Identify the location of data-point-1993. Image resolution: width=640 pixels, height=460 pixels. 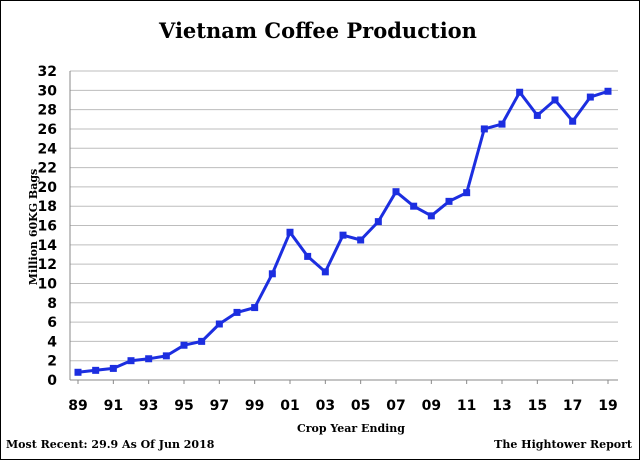
(149, 359).